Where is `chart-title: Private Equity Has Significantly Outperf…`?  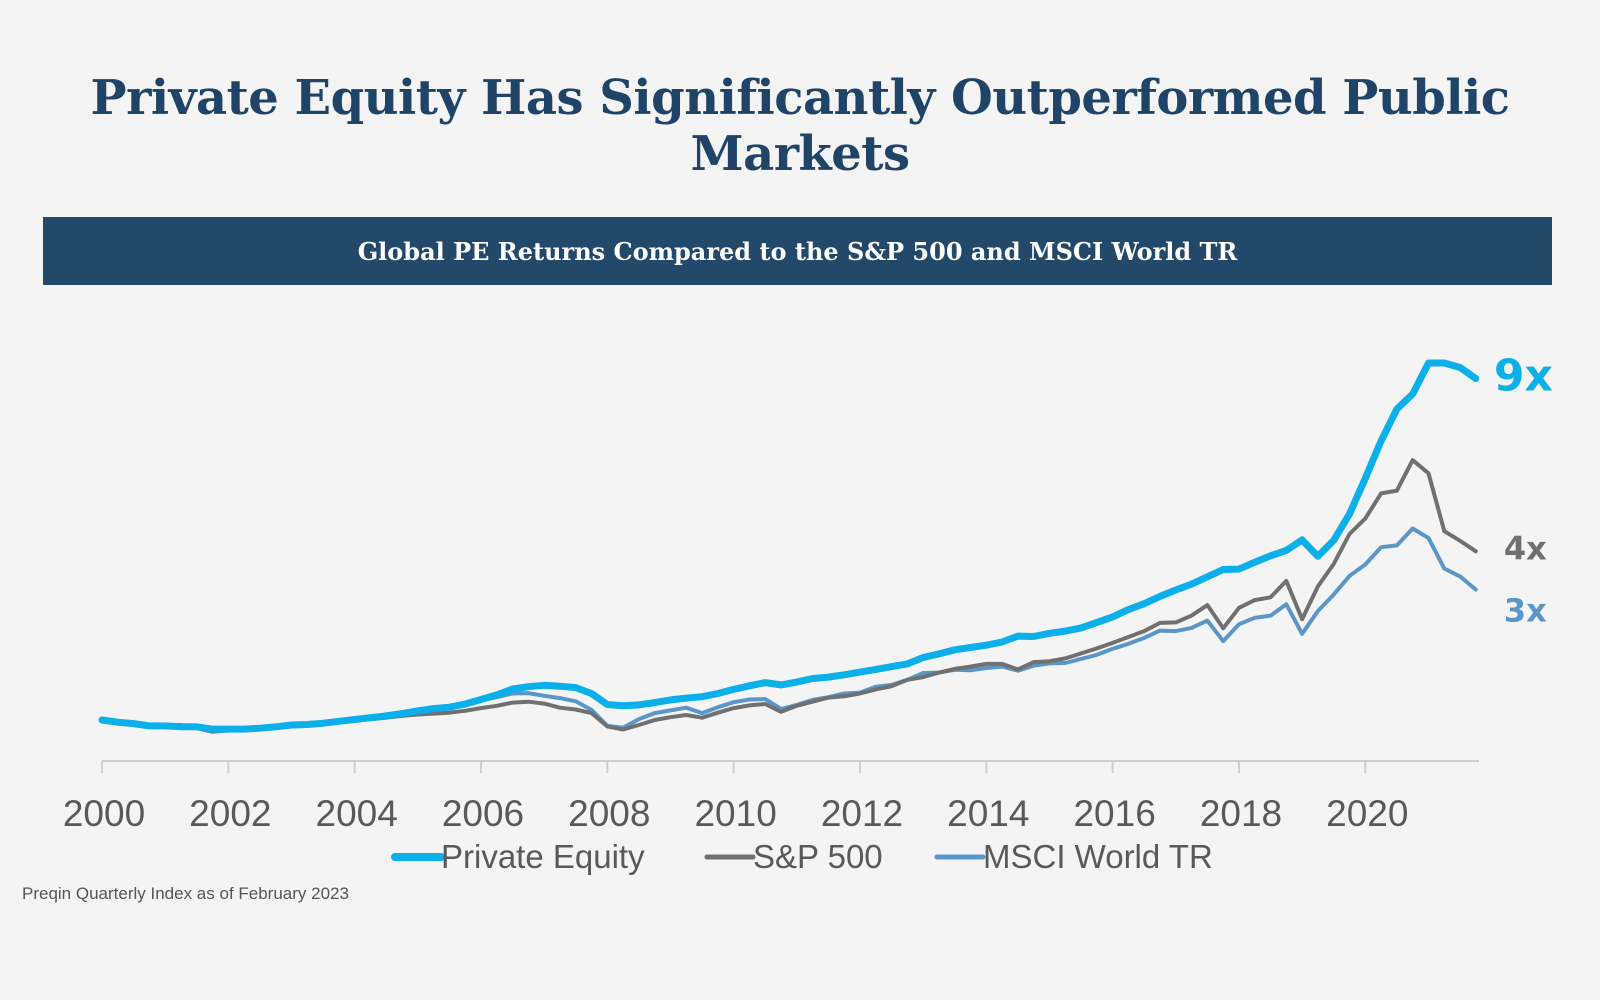 chart-title: Private Equity Has Significantly Outperf… is located at coordinates (800, 126).